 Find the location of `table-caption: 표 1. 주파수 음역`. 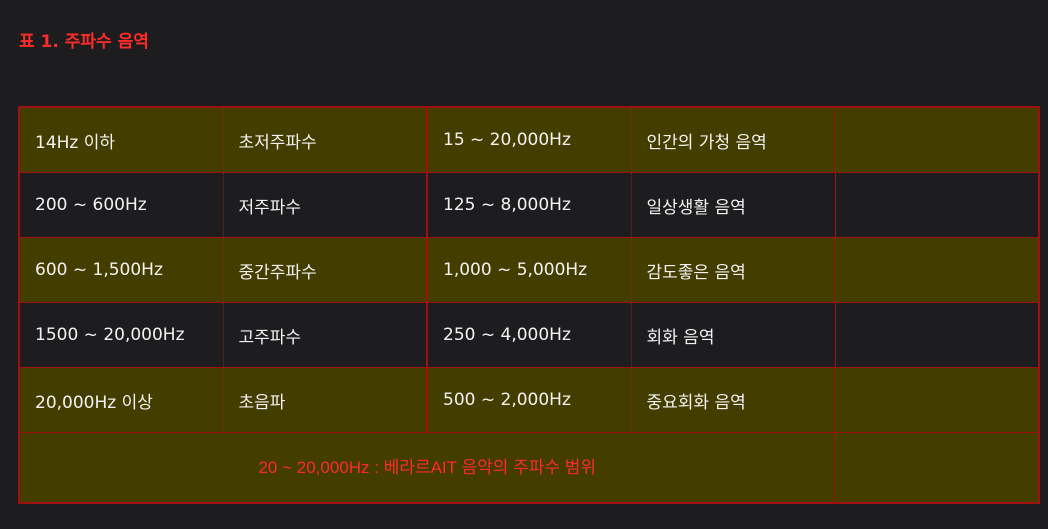

table-caption: 표 1. 주파수 음역 is located at coordinates (84, 42).